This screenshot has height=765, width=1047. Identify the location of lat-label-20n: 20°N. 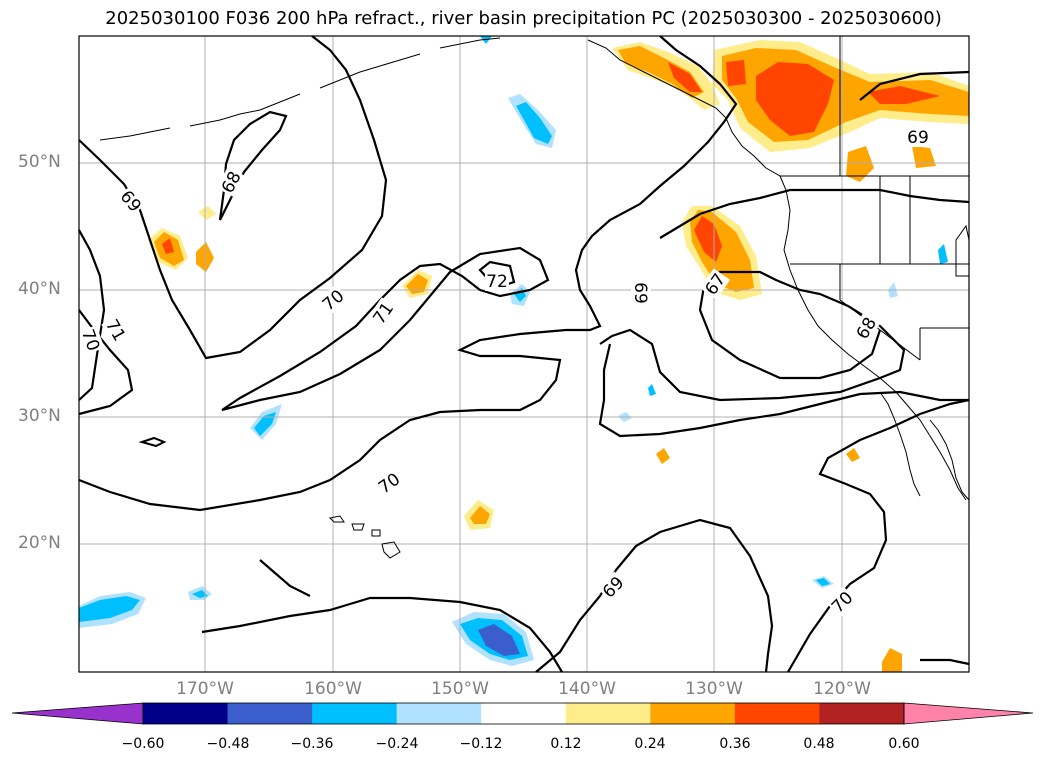
(39, 543).